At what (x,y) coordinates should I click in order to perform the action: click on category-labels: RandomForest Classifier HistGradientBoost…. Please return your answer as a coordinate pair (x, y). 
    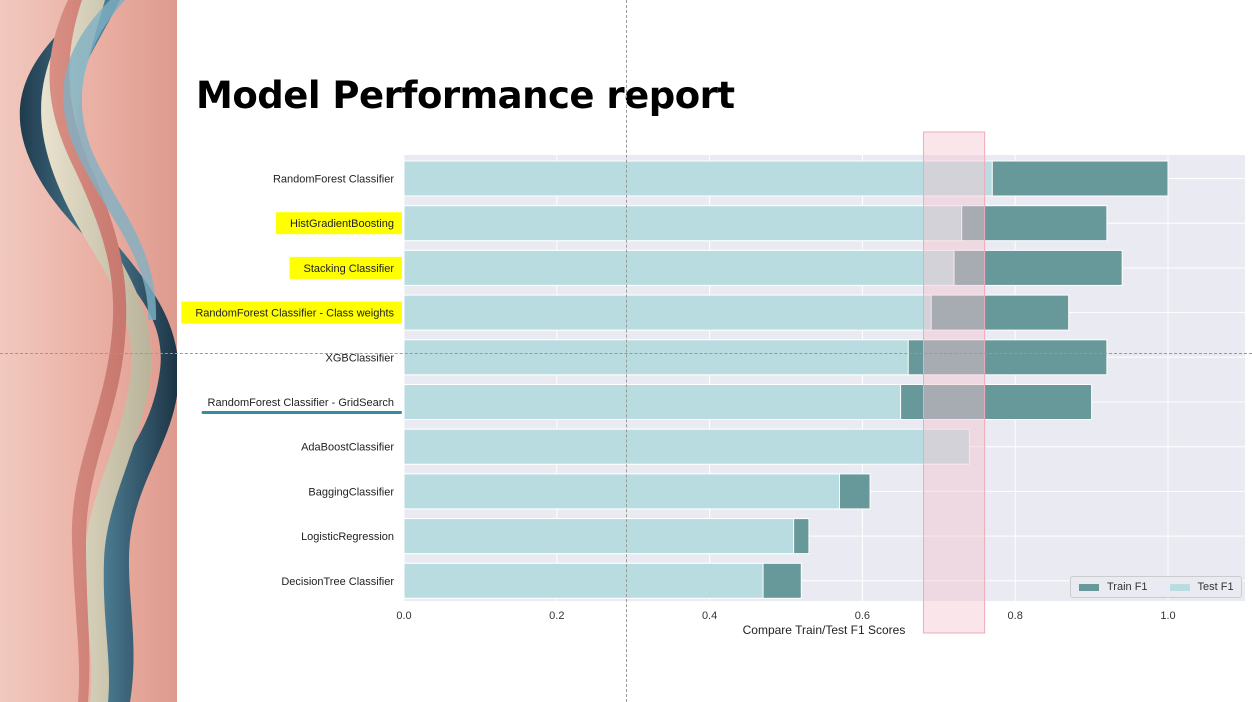
    Looking at the image, I should click on (291, 381).